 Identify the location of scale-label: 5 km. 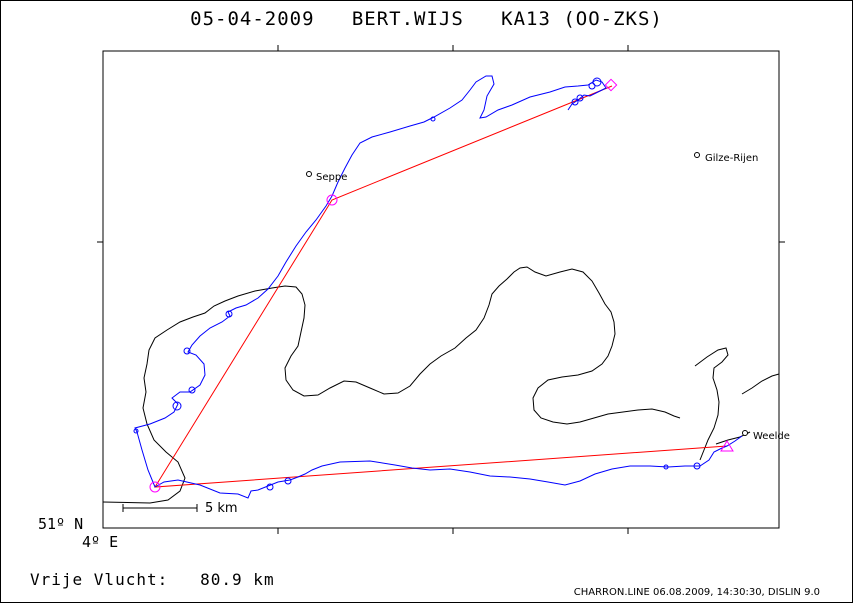
(221, 508).